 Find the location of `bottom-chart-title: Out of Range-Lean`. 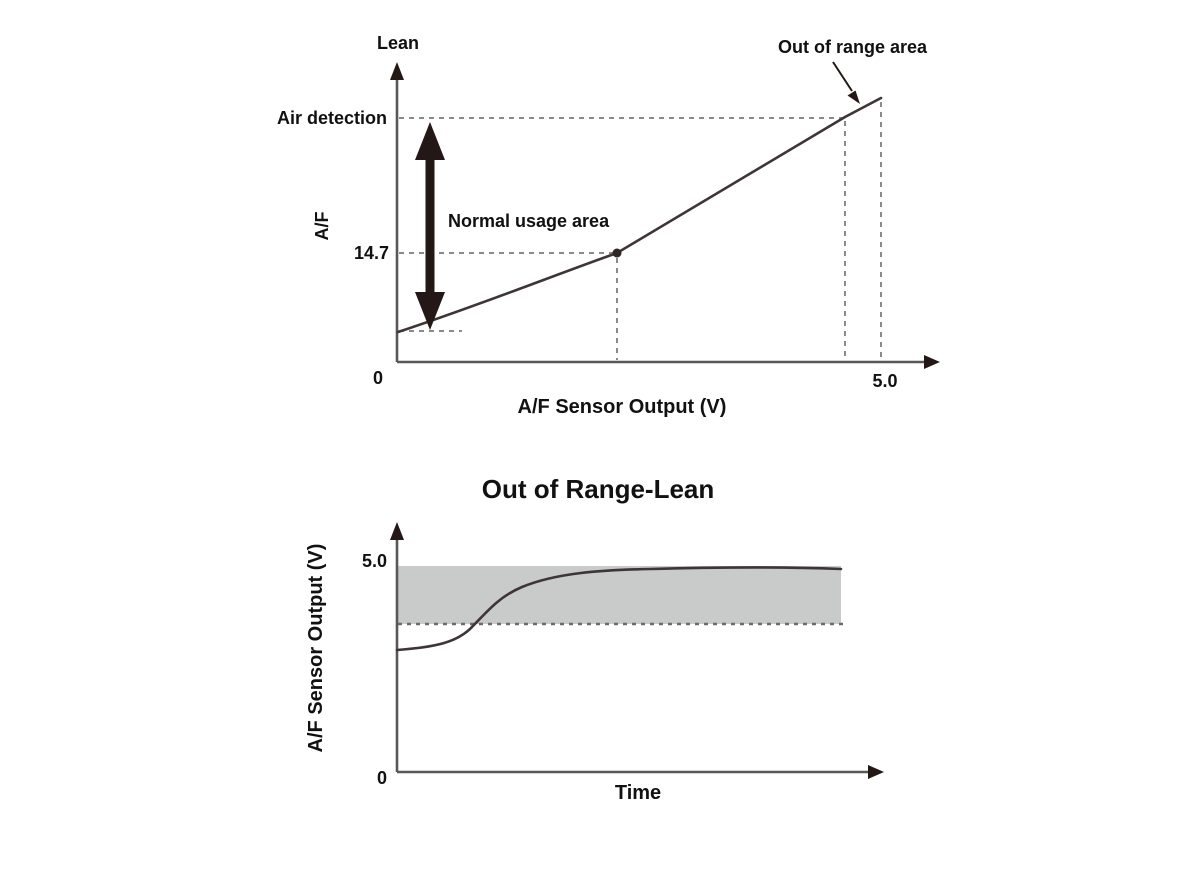

bottom-chart-title: Out of Range-Lean is located at coordinates (598, 489).